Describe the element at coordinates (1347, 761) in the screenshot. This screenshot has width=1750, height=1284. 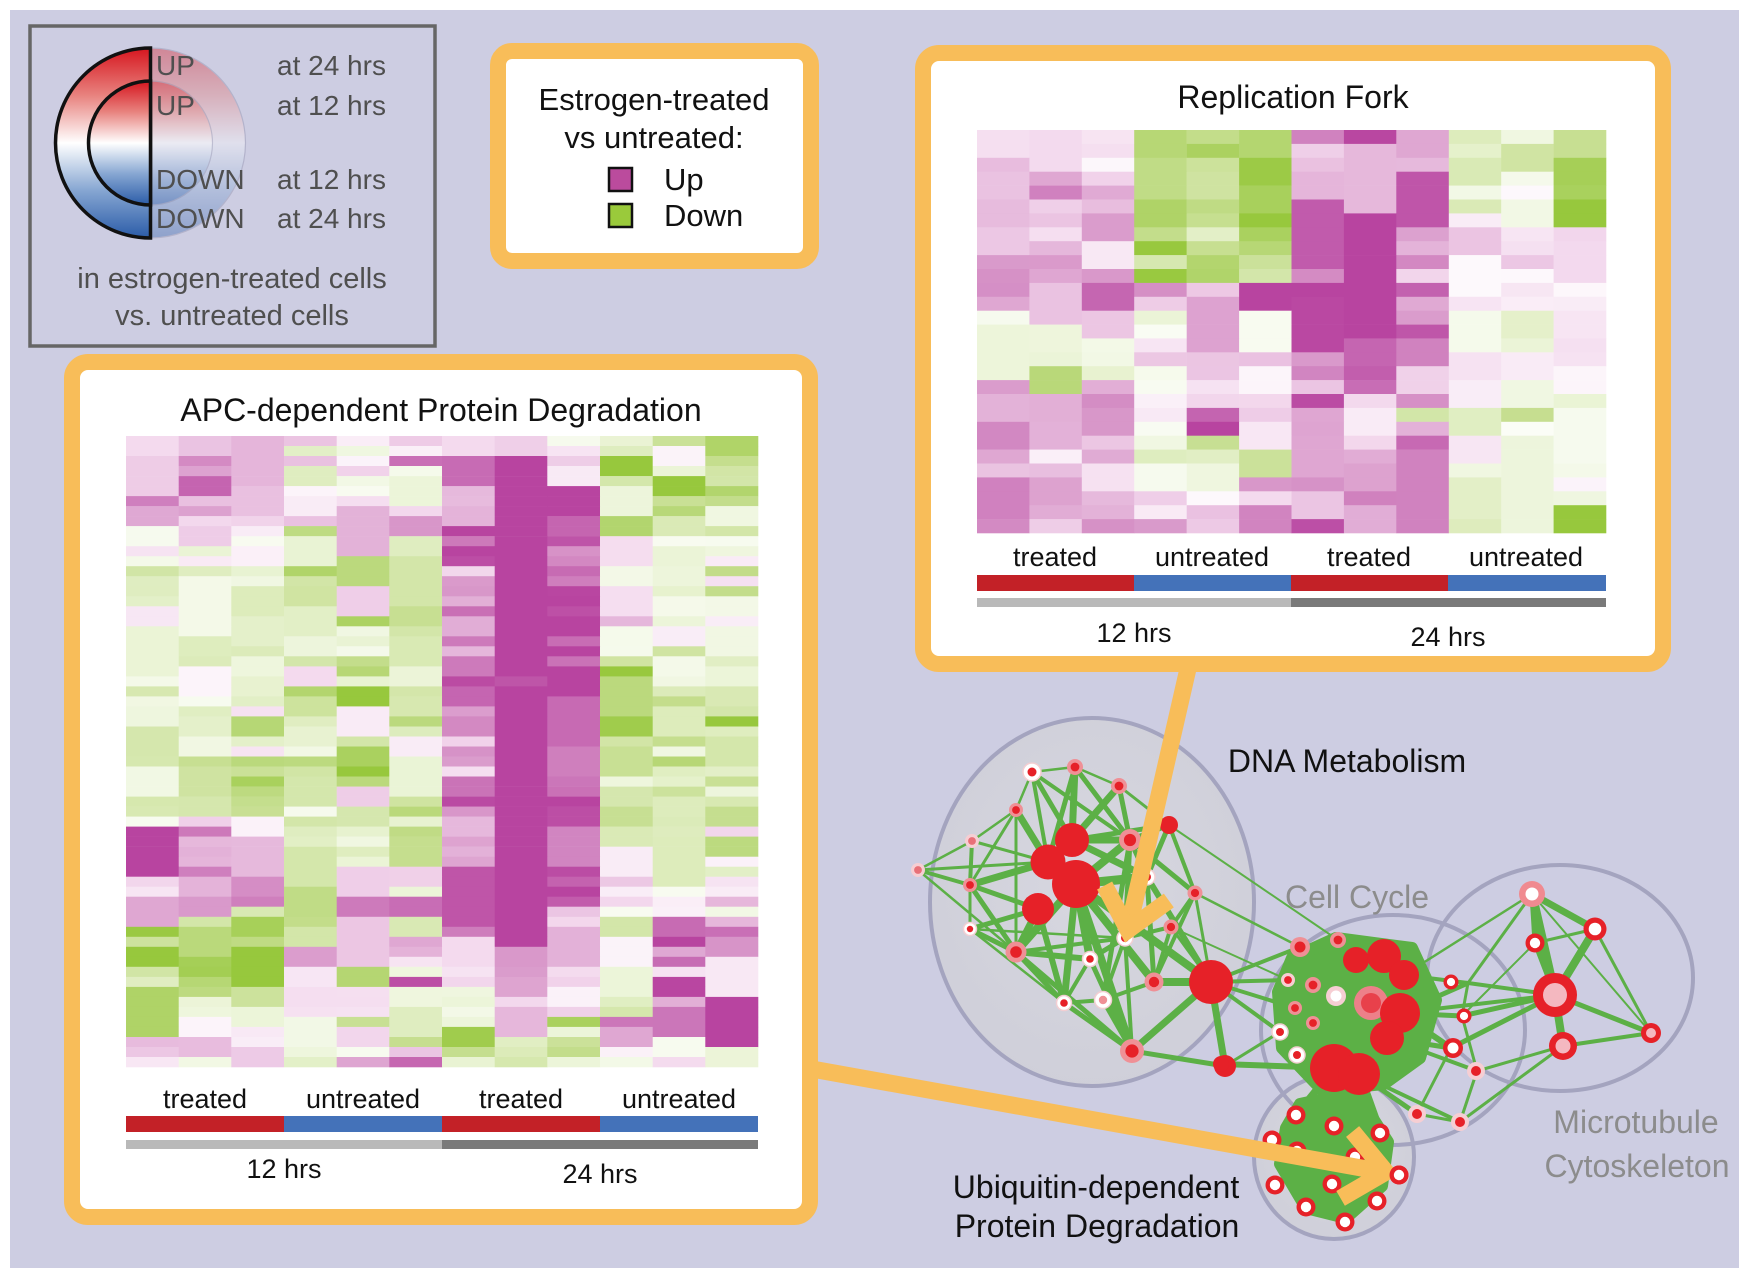
I see `svg-text: DNA Metabolism` at that location.